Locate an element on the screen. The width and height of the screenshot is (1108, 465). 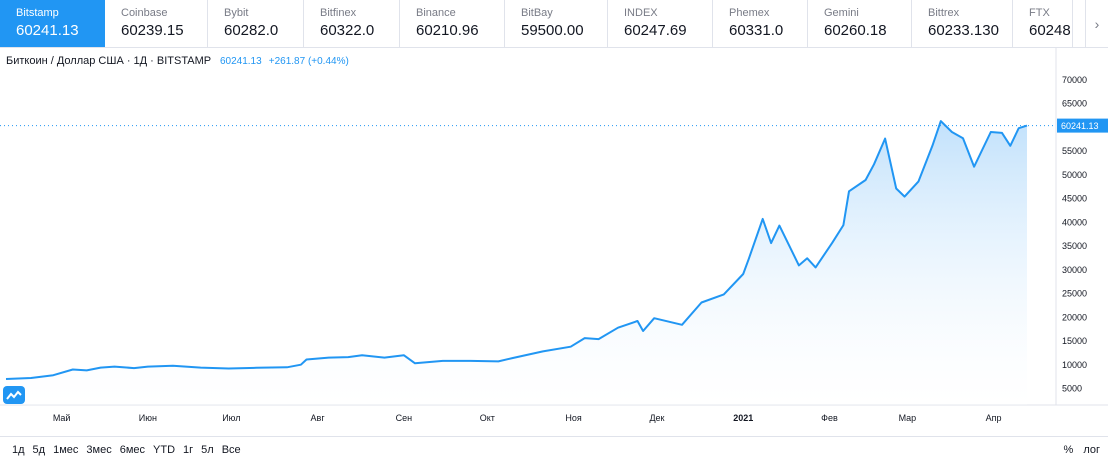
range-button: 6мес is located at coordinates (132, 450).